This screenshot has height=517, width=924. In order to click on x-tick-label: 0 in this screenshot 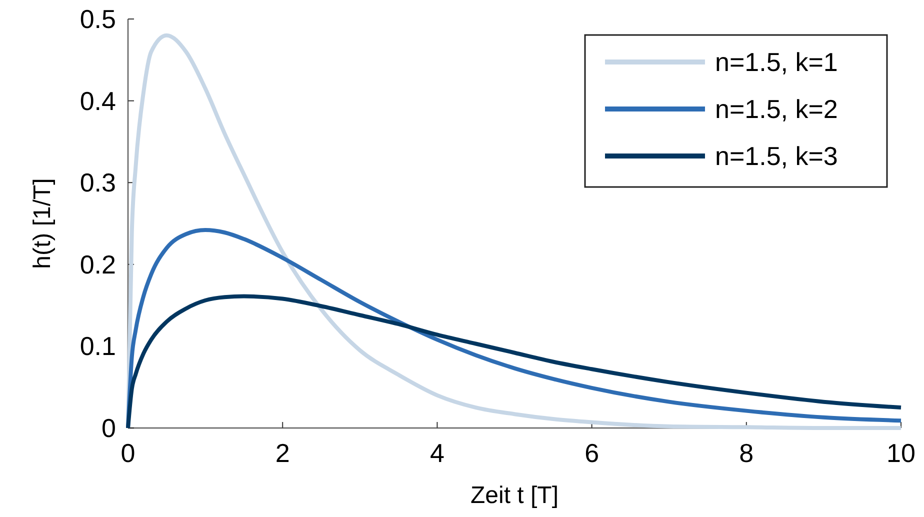, I will do `click(128, 453)`.